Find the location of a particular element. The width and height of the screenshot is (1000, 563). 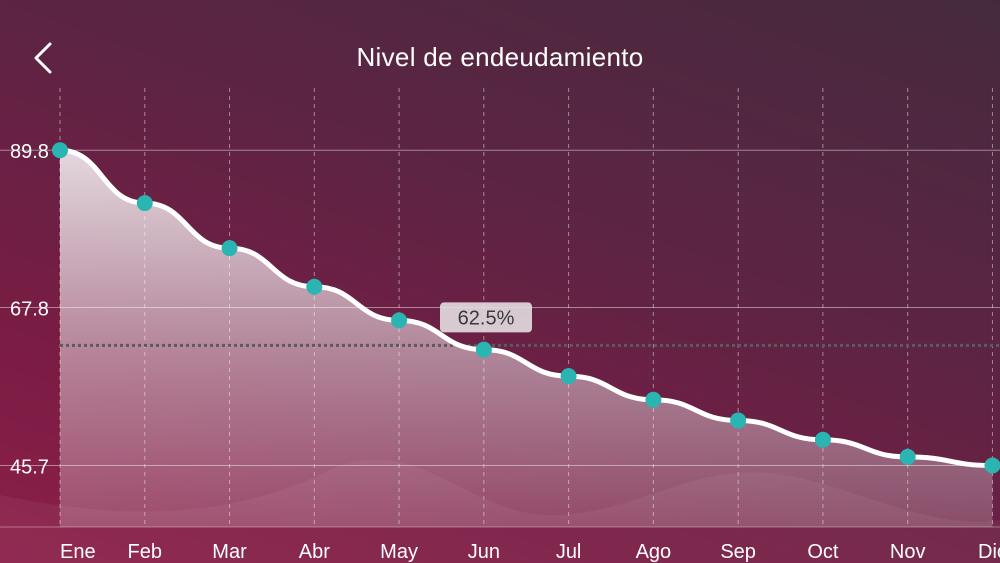

x-tick-label: Abr is located at coordinates (314, 552).